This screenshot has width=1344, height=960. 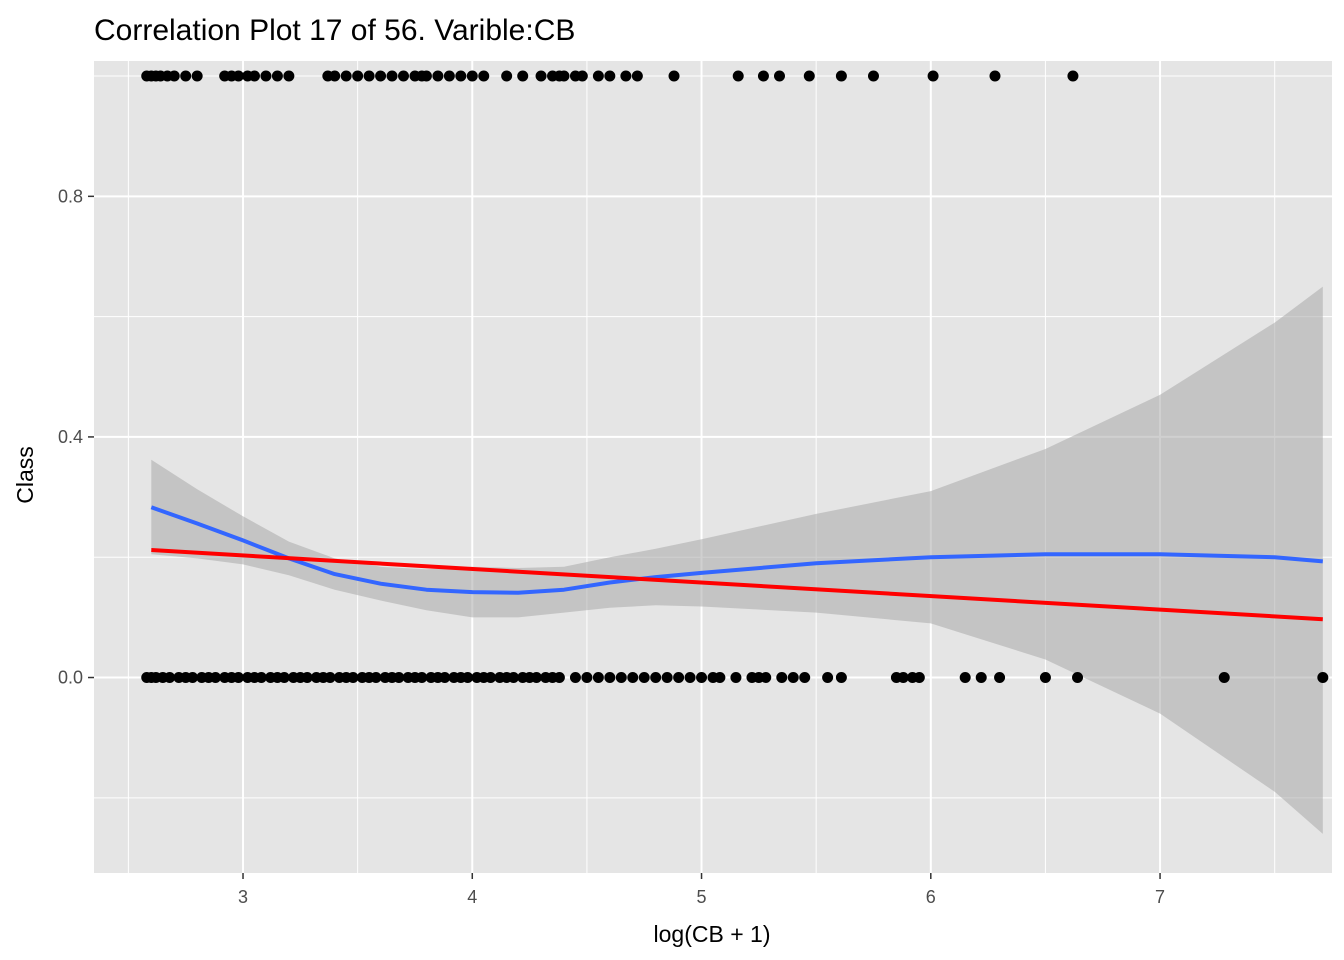 I want to click on chart-title: Correlation Plot 17 of 56. Varible:CB, so click(x=334, y=30).